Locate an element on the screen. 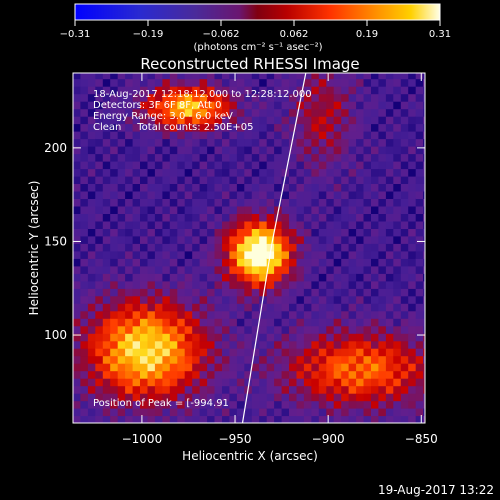 This screenshot has height=500, width=500. x-tick-label: −900 is located at coordinates (328, 439).